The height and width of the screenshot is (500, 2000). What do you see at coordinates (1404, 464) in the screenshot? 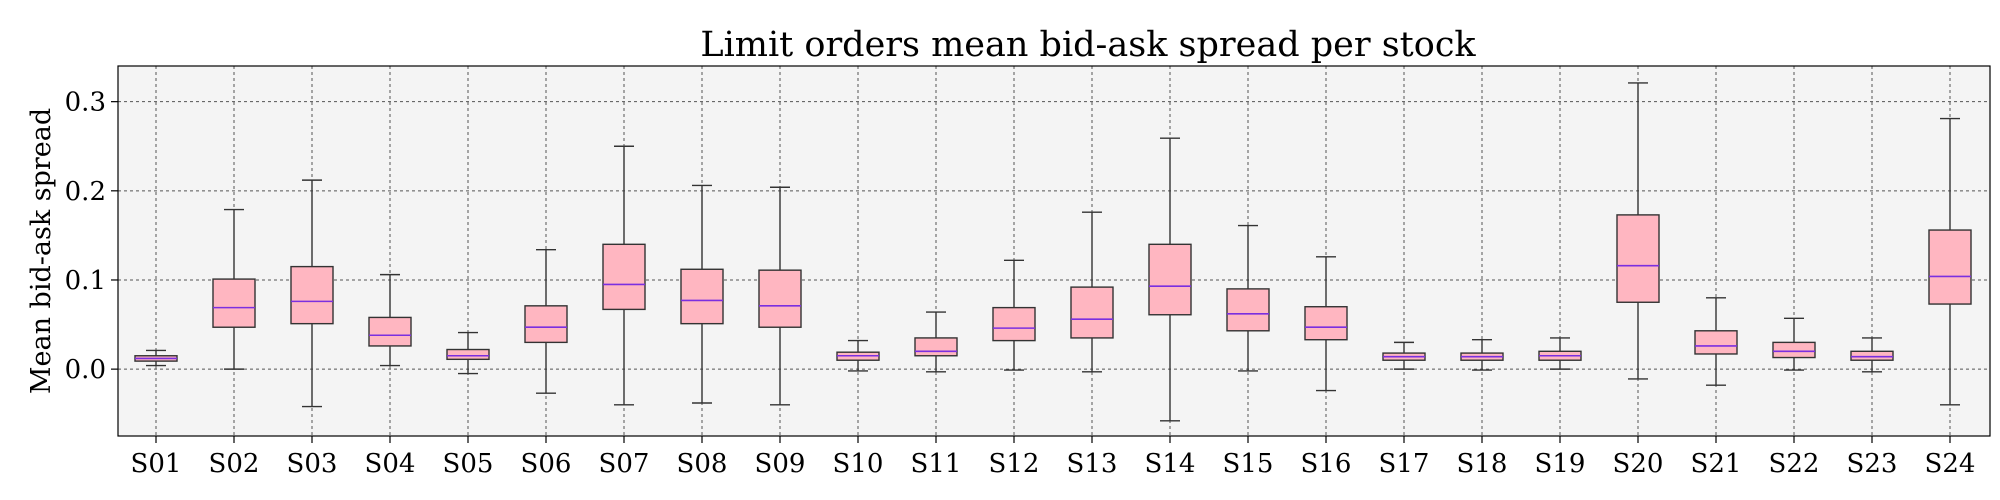
I see `x-tick-label: S17` at bounding box center [1404, 464].